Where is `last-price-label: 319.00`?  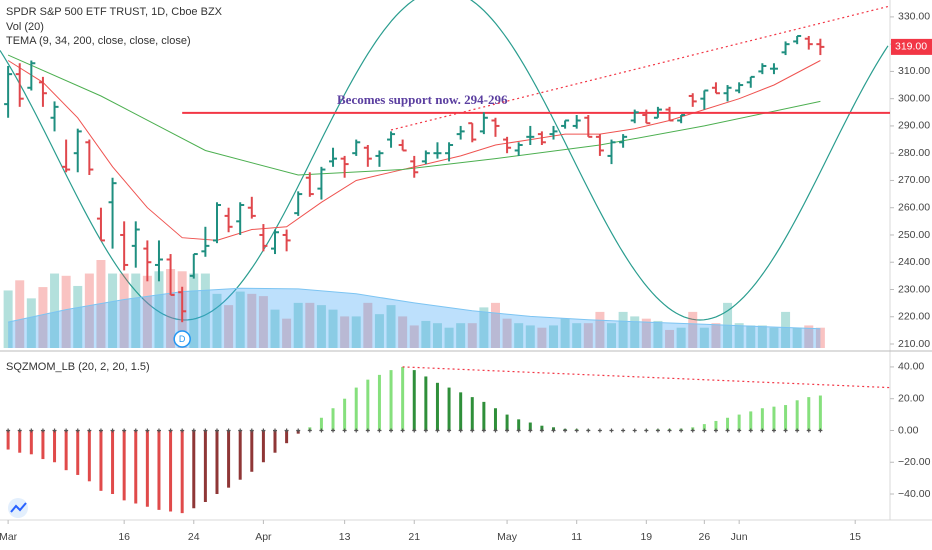
last-price-label: 319.00 is located at coordinates (911, 47).